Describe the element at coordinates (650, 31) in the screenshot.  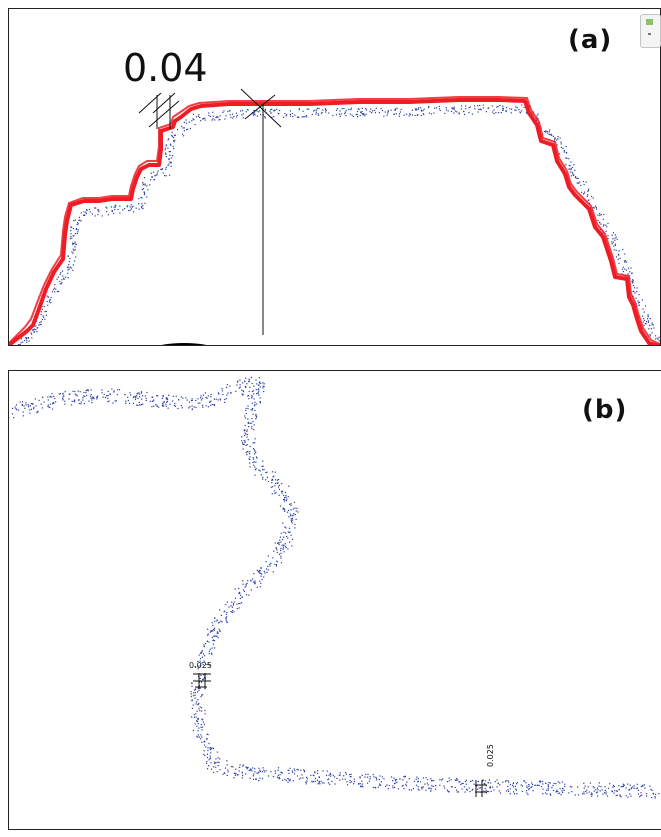
I see `layer-toggle-icon` at that location.